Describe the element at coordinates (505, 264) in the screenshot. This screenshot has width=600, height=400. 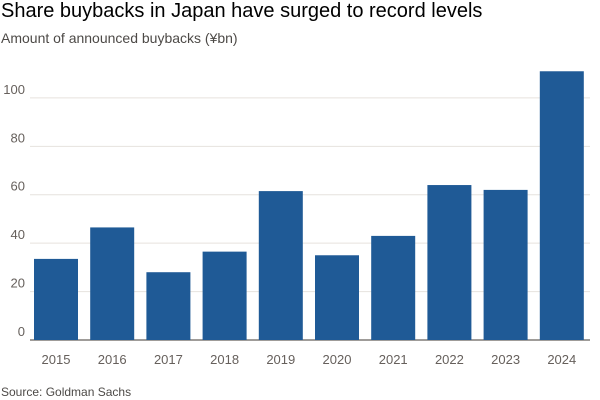
I see `bar-2023` at that location.